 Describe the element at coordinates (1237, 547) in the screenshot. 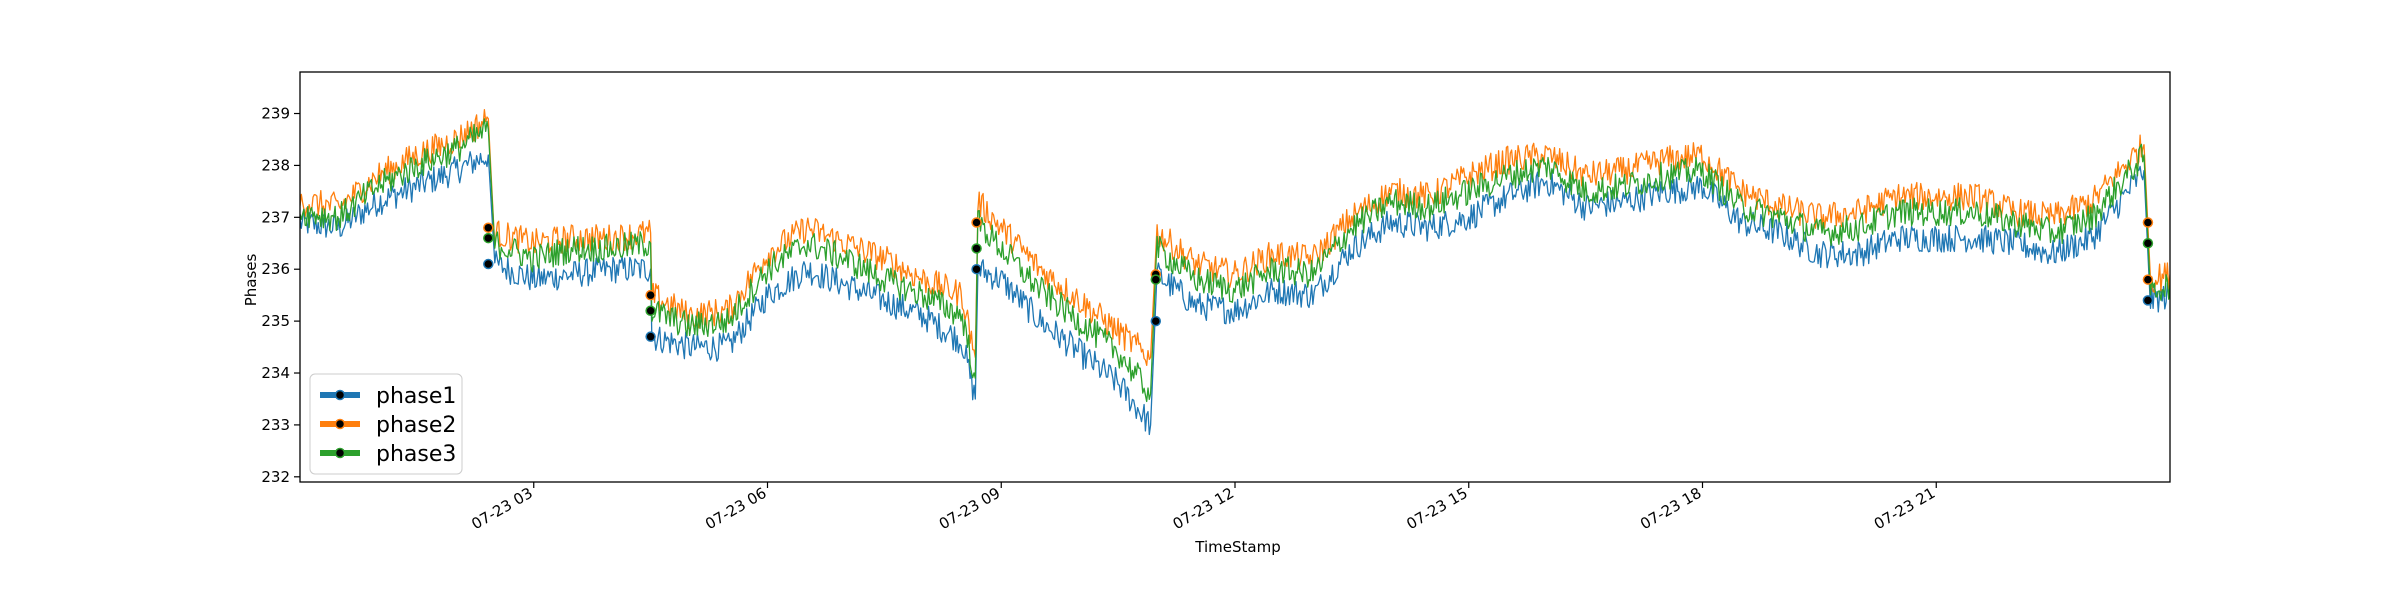

I see `x-axis-label: TimeStamp` at that location.